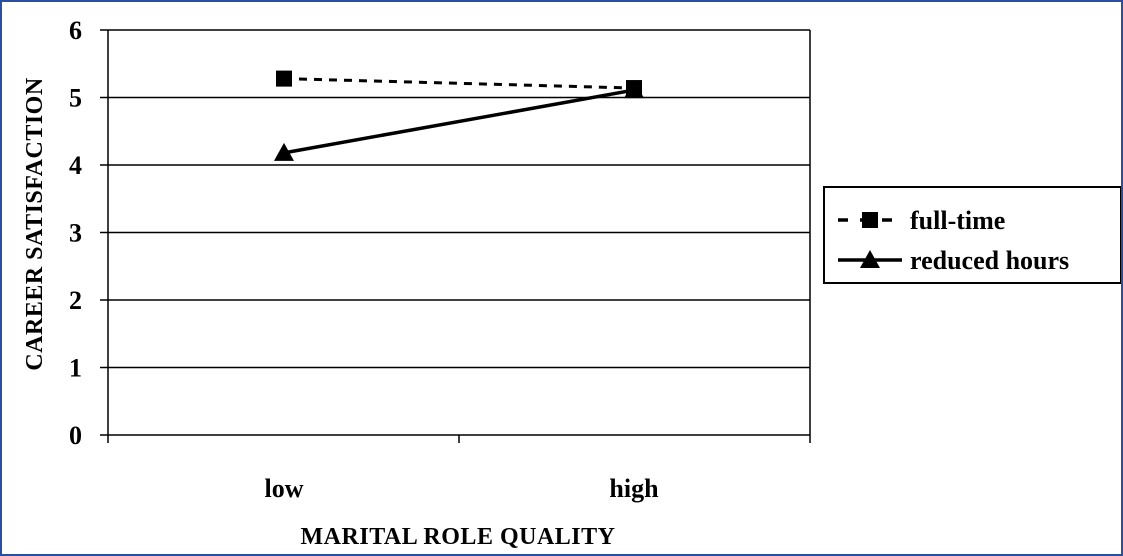  I want to click on x-axis-title: MARITAL ROLE QUALITY, so click(458, 537).